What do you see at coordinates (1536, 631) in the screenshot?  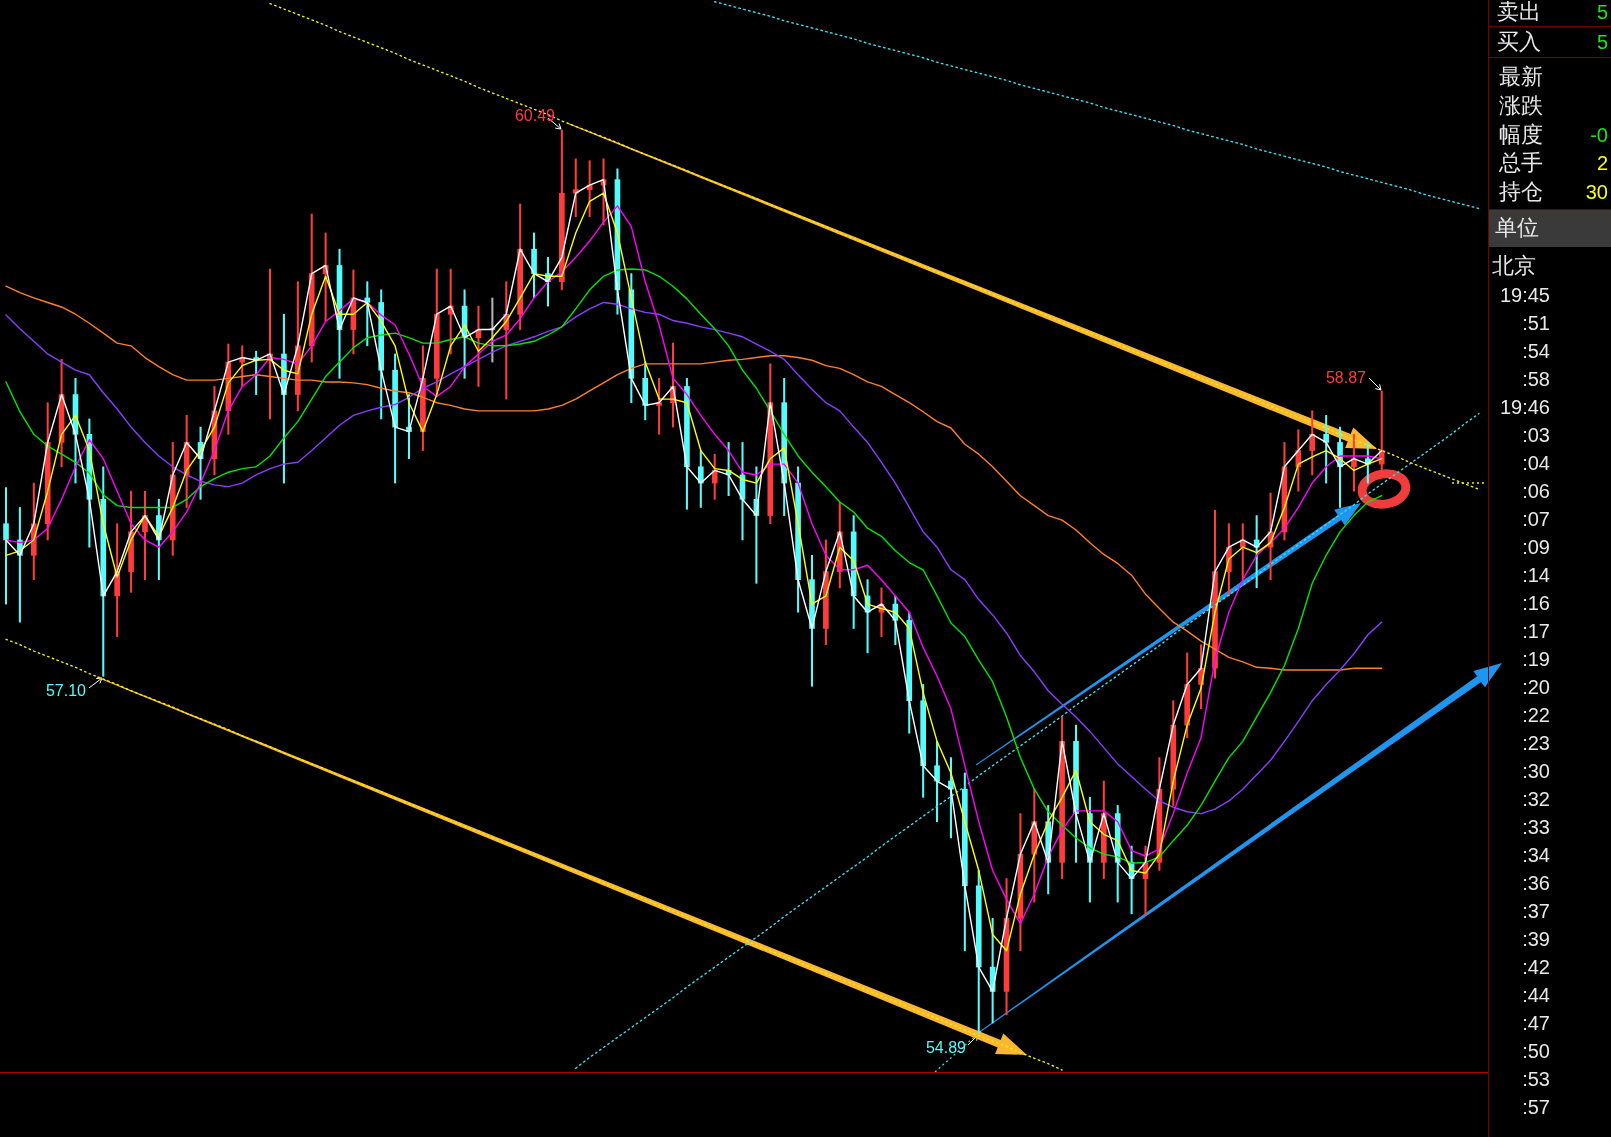 I see `text: :17` at bounding box center [1536, 631].